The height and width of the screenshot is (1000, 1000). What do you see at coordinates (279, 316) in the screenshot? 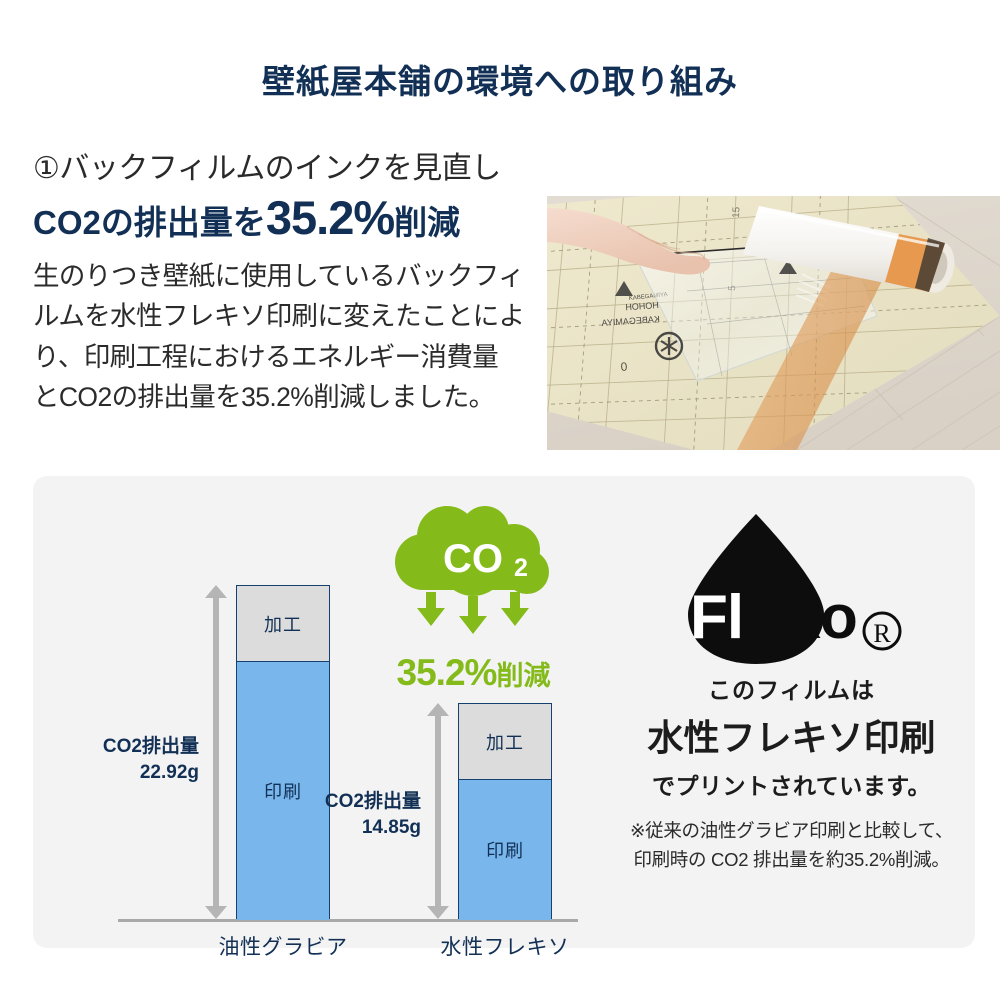
I see `intro-body-line: ルムを水性フレキソ印刷に変えたことによ` at bounding box center [279, 316].